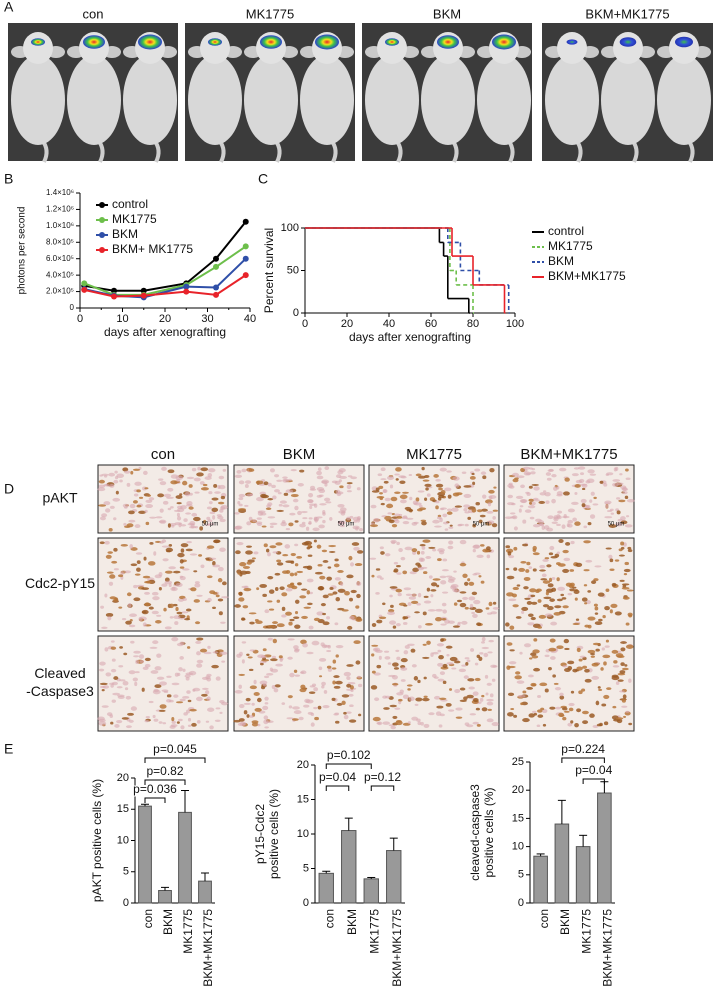  Describe the element at coordinates (164, 771) in the screenshot. I see `p-value: p=0.82` at that location.